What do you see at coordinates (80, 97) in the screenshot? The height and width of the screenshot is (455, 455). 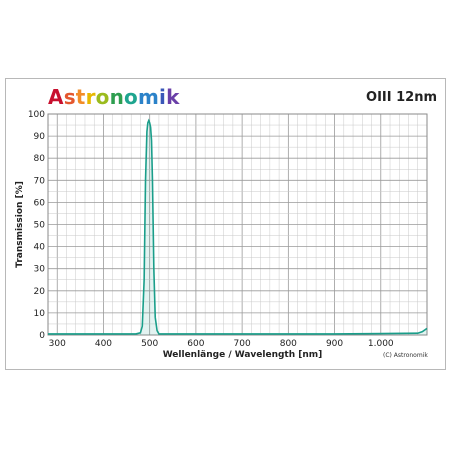 I see `logo-letter: t` at bounding box center [80, 97].